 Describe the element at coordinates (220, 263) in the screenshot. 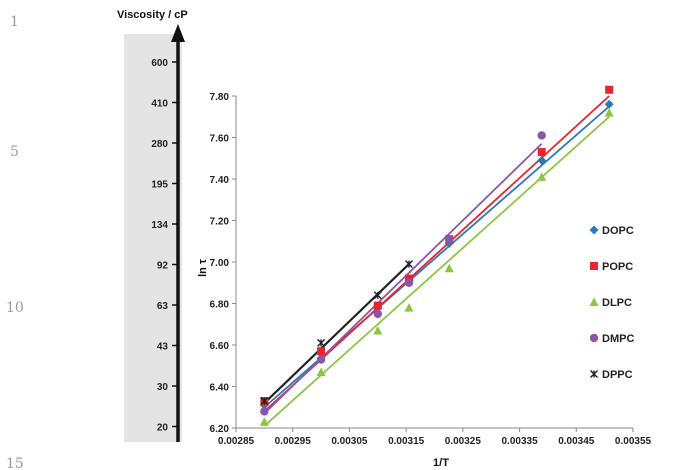

I see `y-tick-label: 7.00` at that location.